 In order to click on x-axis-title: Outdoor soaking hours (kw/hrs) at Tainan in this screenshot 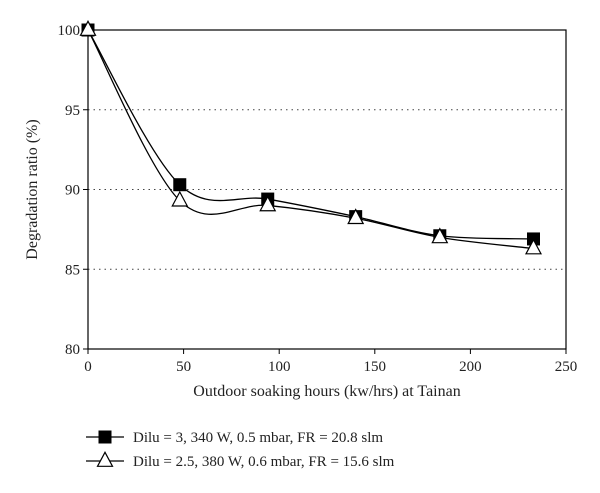, I will do `click(326, 391)`.